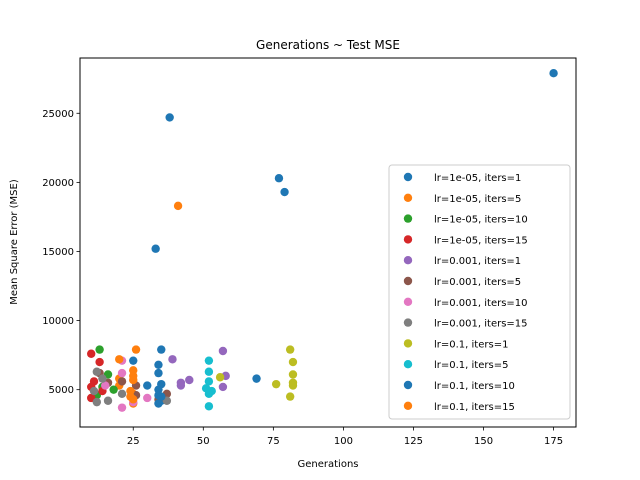 This screenshot has width=640, height=480. I want to click on legend-label-11: lr=0.1, iters=15, so click(474, 407).